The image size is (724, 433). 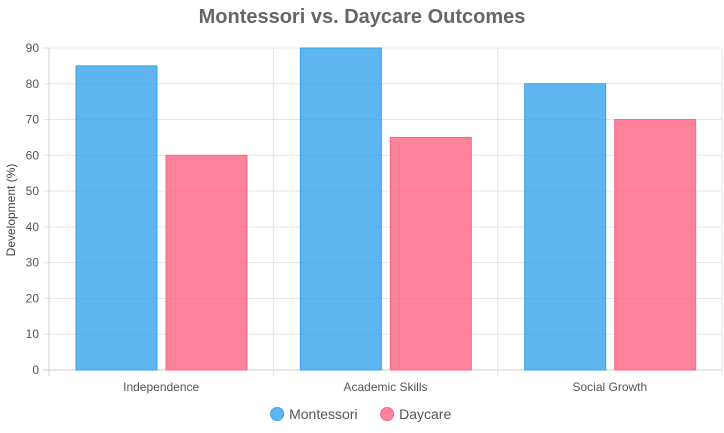 I want to click on bar-daycare-social-growth, so click(x=655, y=245).